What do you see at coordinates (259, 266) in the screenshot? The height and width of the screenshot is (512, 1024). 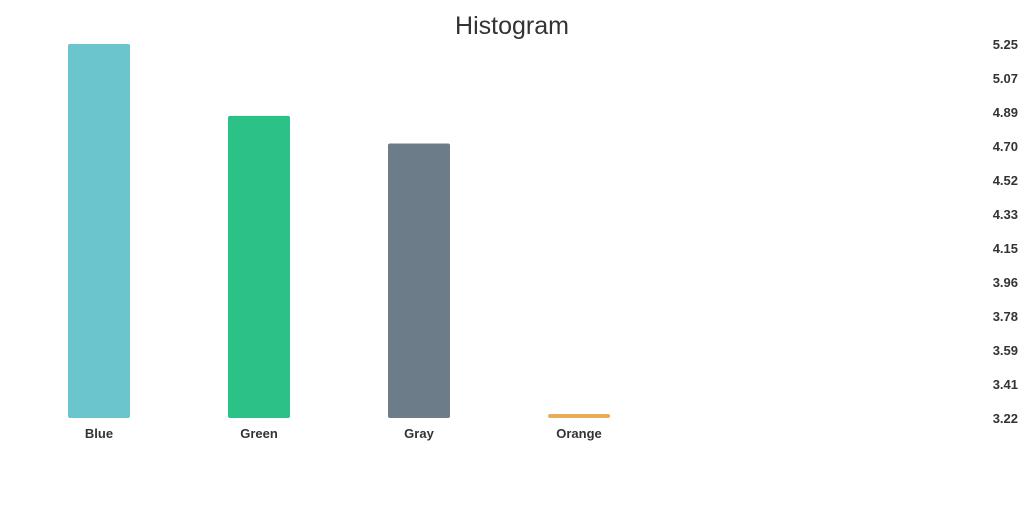 I see `bar-green` at bounding box center [259, 266].